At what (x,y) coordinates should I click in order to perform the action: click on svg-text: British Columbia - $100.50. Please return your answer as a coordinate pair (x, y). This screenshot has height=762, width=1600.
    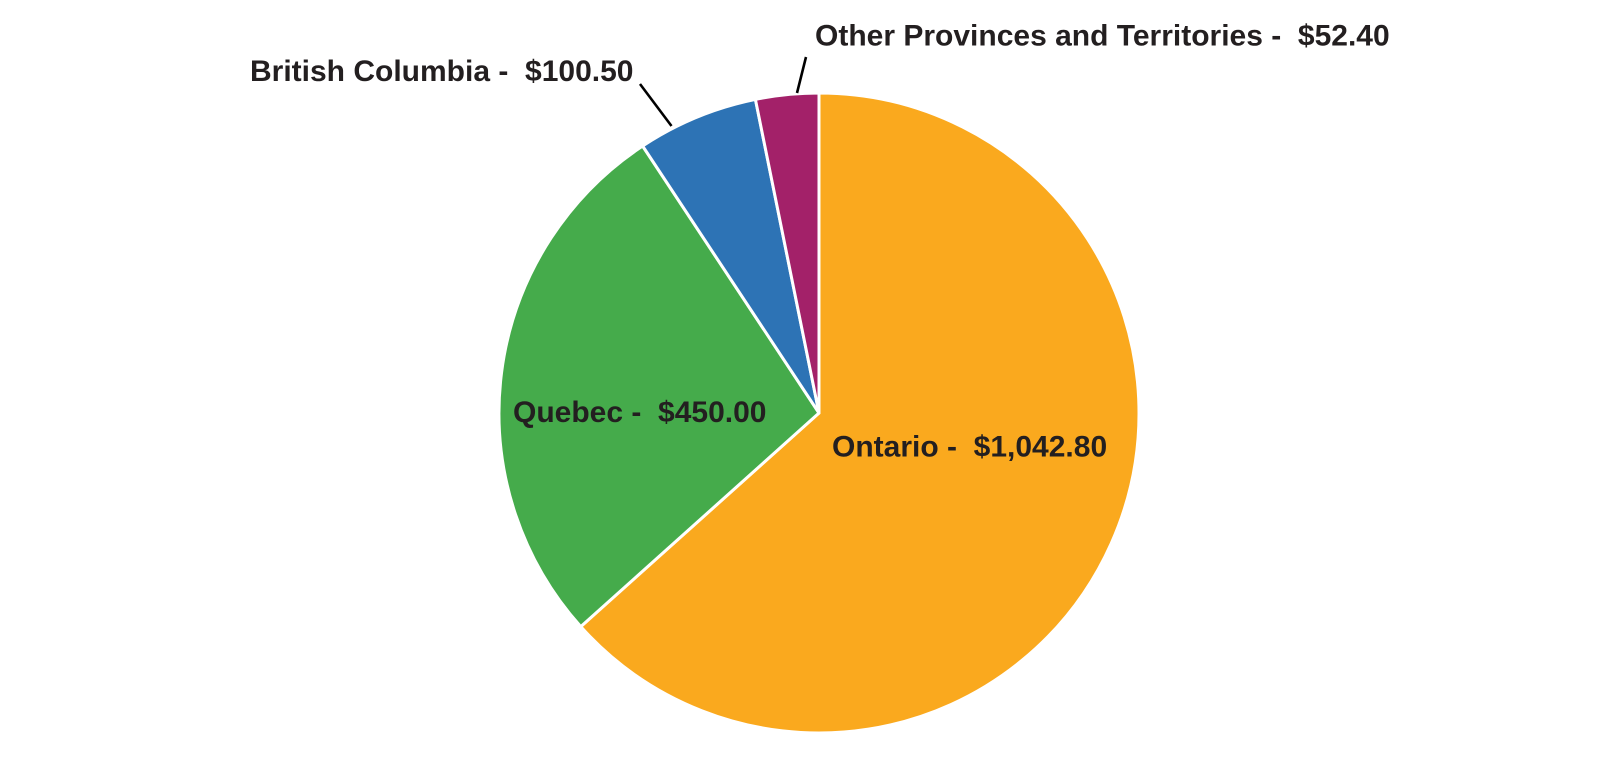
    Looking at the image, I should click on (441, 71).